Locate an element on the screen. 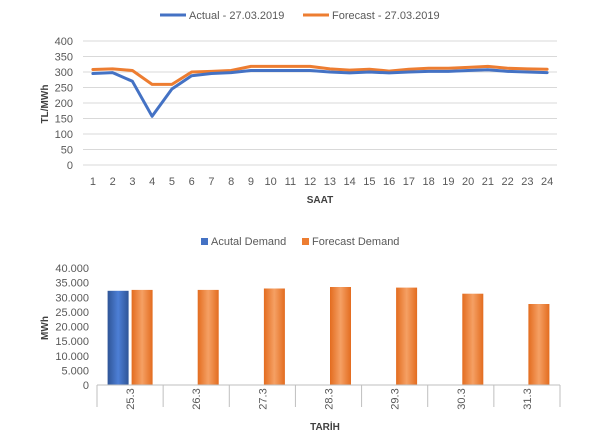  bar-chart-legend: Acutal Demand Forecast Demand is located at coordinates (300, 242).